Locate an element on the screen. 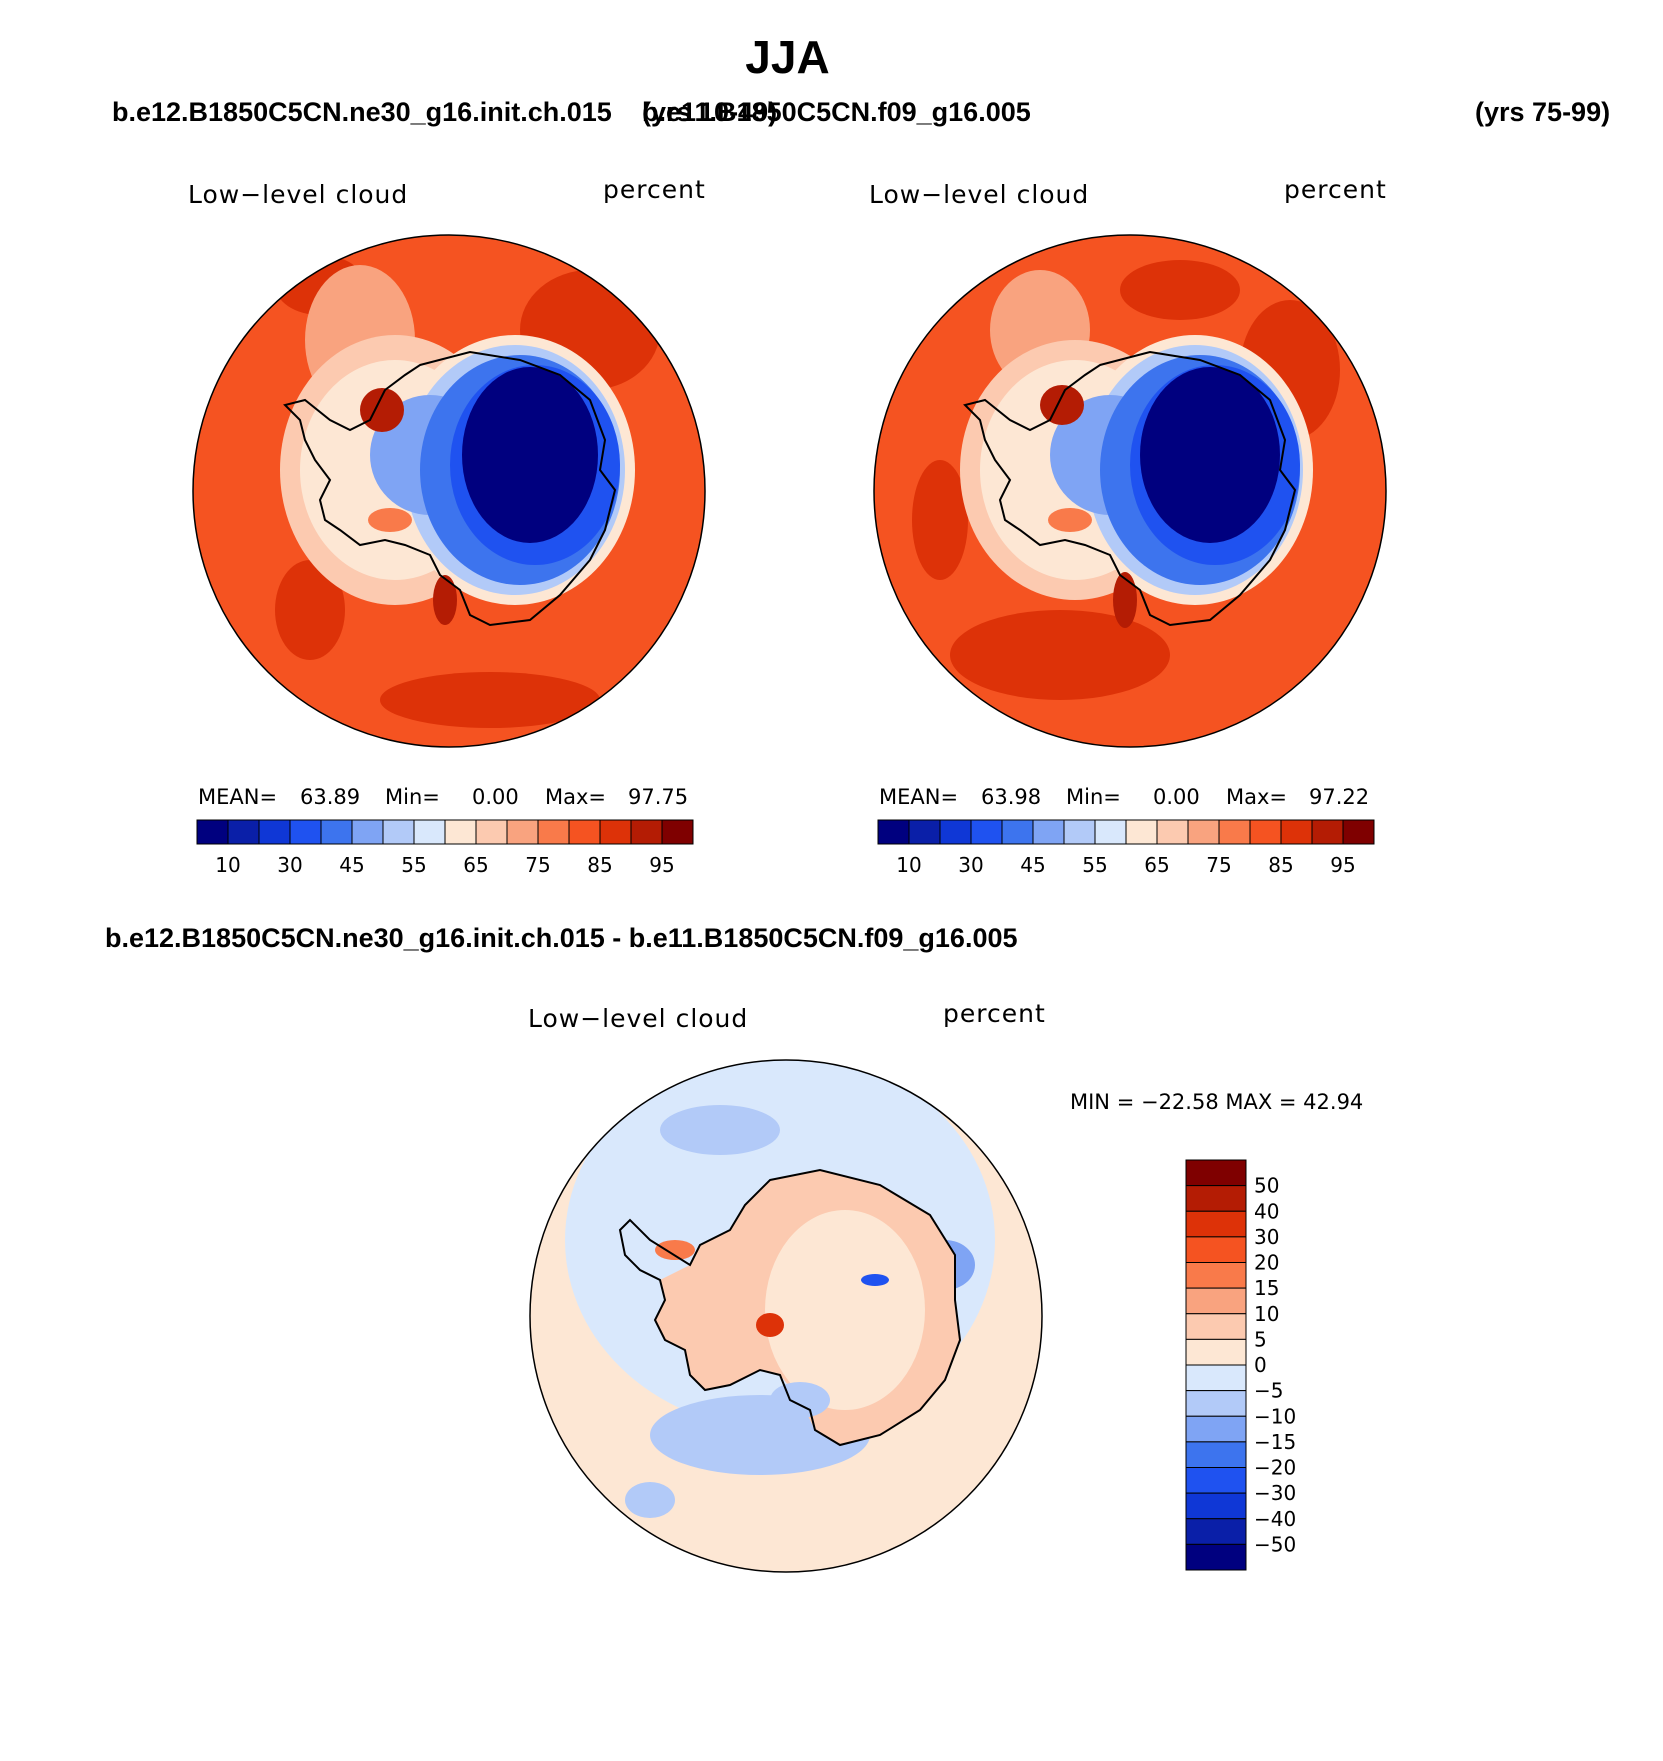 The height and width of the screenshot is (1761, 1663). figure-title: JJA is located at coordinates (787, 57).